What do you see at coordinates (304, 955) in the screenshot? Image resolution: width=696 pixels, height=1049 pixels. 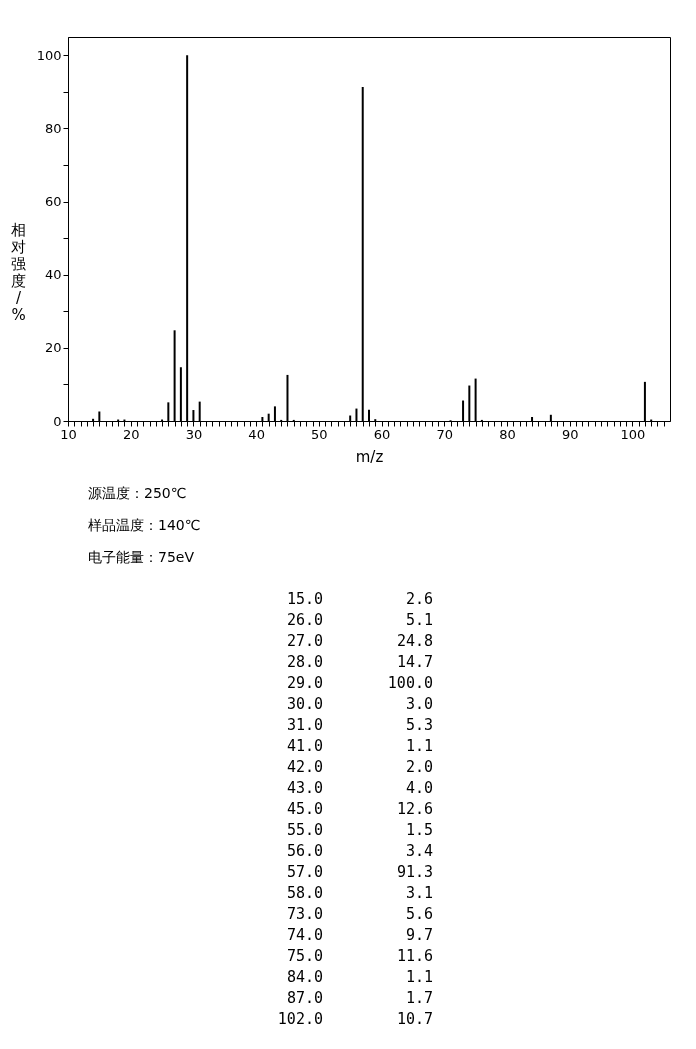 I see `category-label: 75.0` at bounding box center [304, 955].